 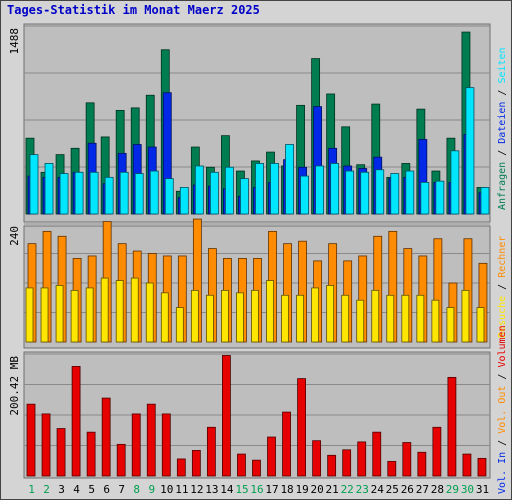 What do you see at coordinates (46, 489) in the screenshot?
I see `x-tick-label: 2` at bounding box center [46, 489].